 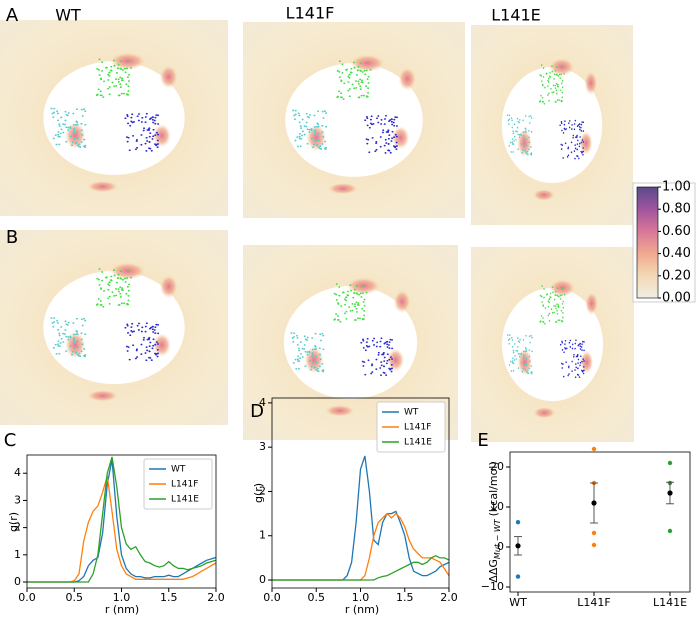 What do you see at coordinates (12, 237) in the screenshot?
I see `panel-label: B` at bounding box center [12, 237].